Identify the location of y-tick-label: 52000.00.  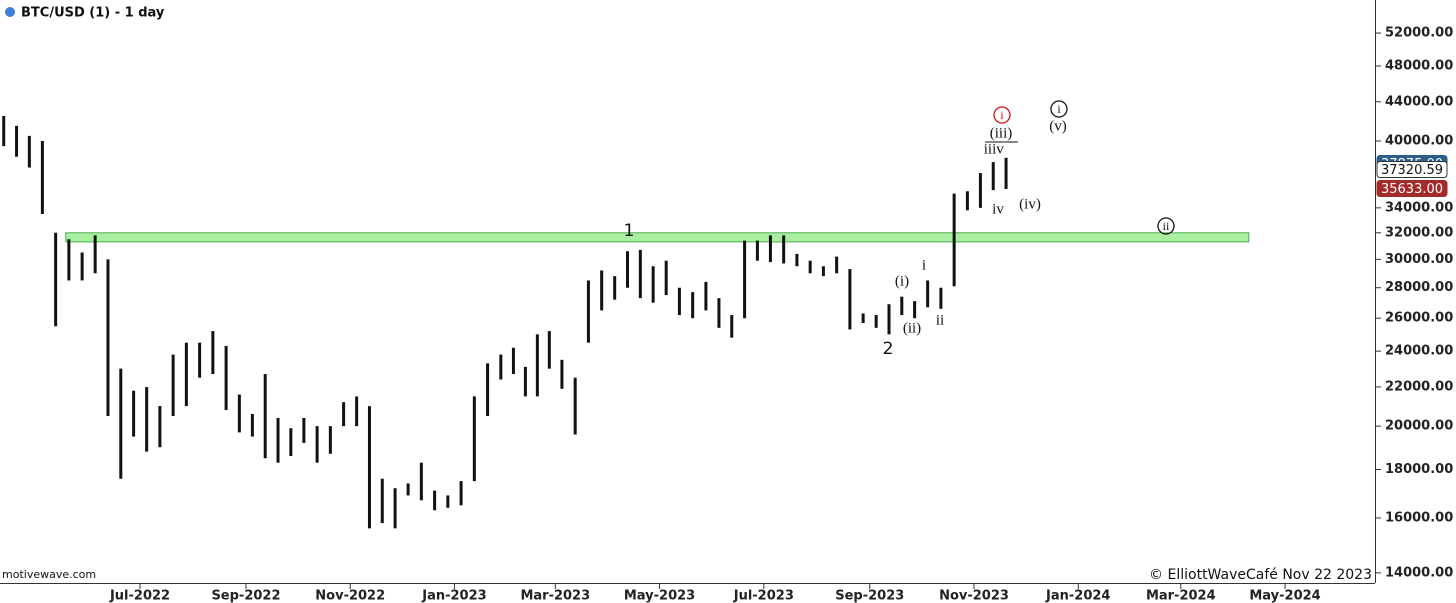
(1419, 33).